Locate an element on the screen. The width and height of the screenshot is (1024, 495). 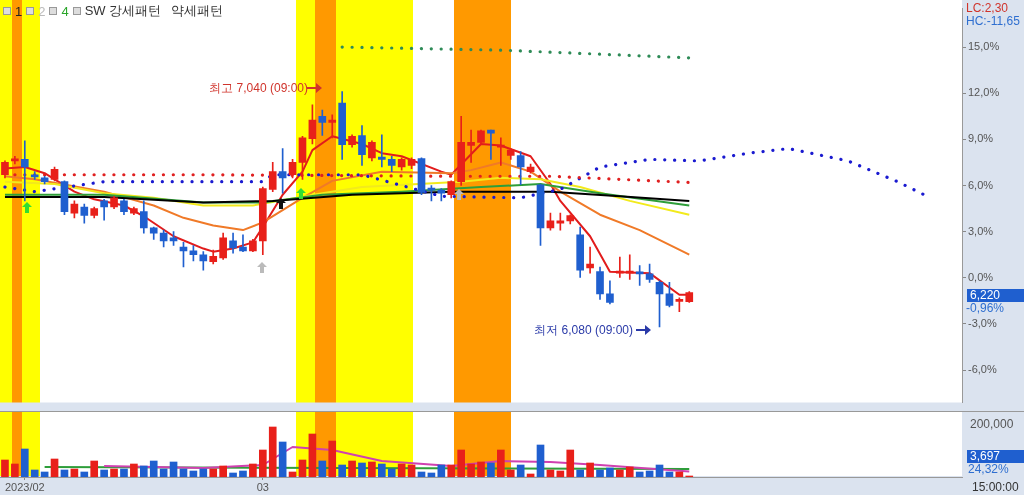
y-tick-label: 0,0% is located at coordinates (981, 276).